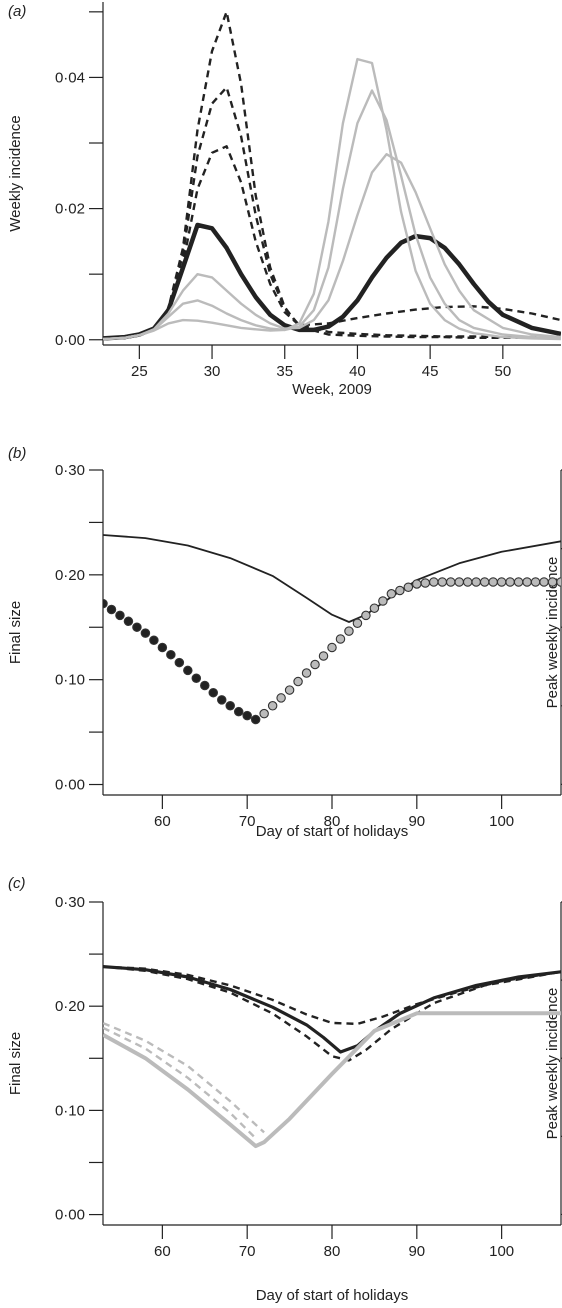 This screenshot has width=562, height=1308. I want to click on x-axis-label: Week, 2009, so click(332, 389).